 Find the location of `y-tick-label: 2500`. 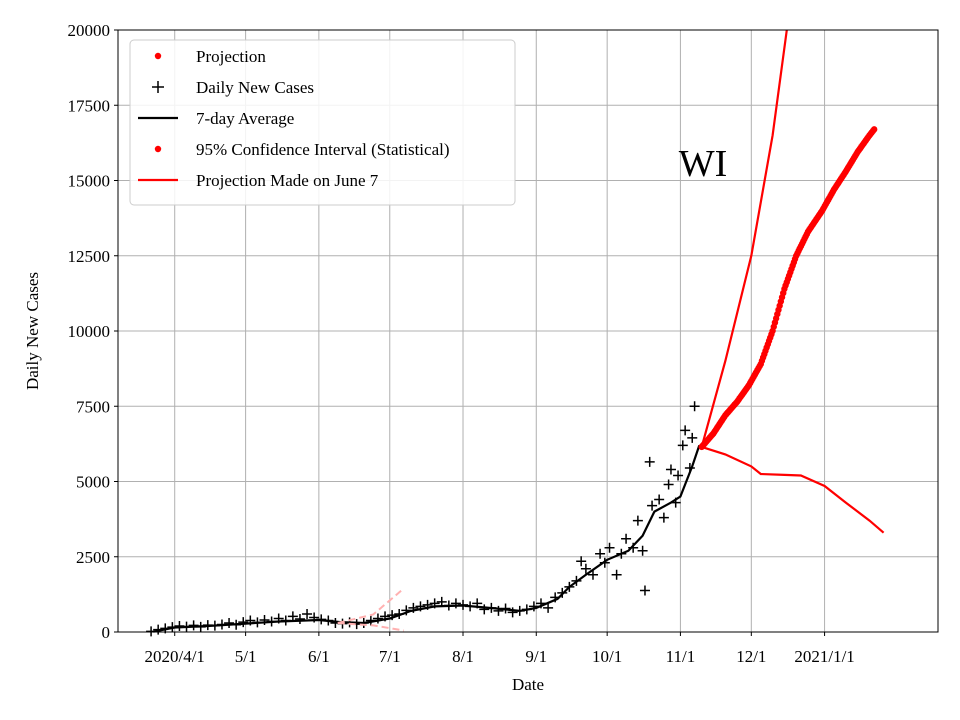

y-tick-label: 2500 is located at coordinates (93, 557).